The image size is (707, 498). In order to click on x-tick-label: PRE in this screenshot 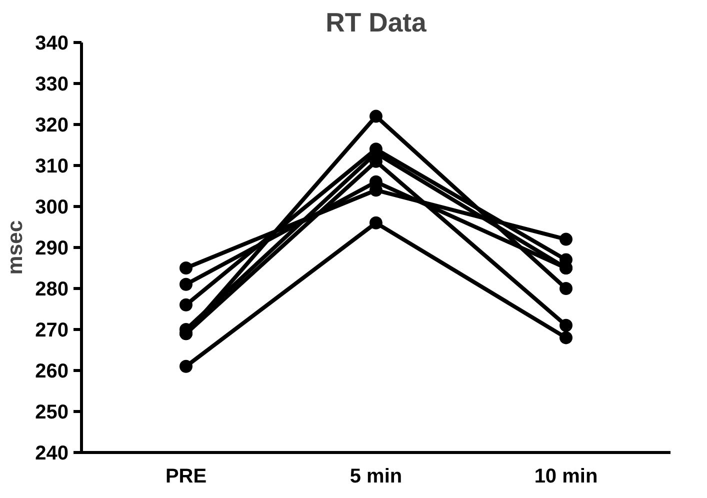, I will do `click(186, 477)`.